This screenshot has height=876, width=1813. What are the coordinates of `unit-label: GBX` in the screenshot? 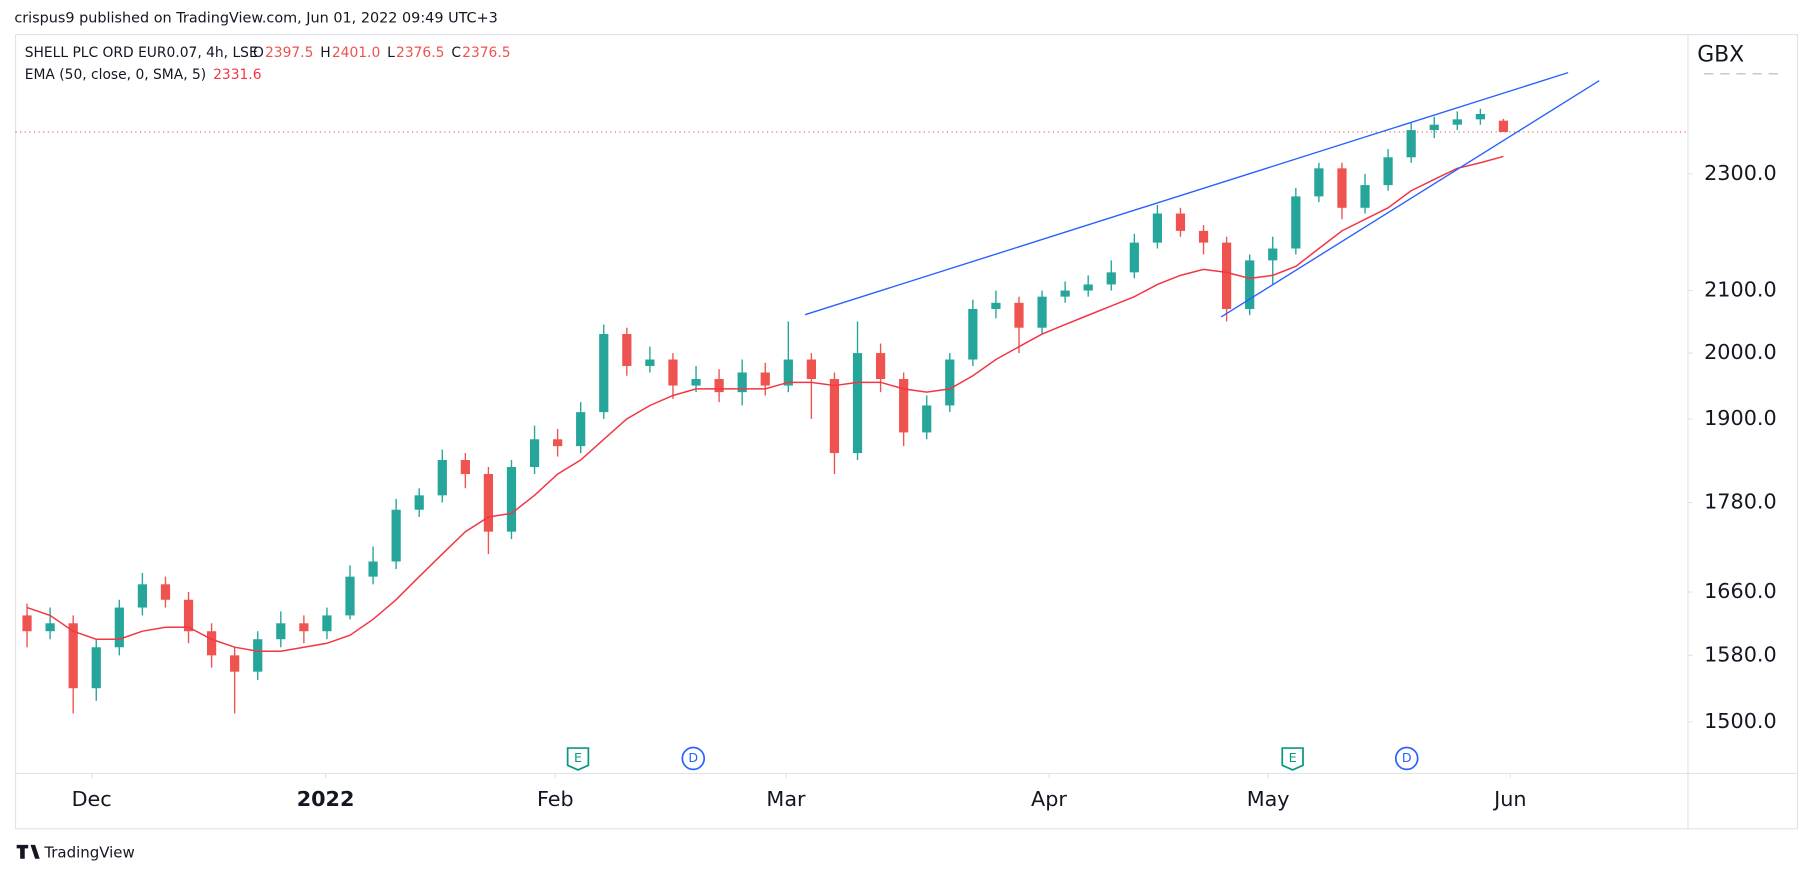 It's located at (1720, 54).